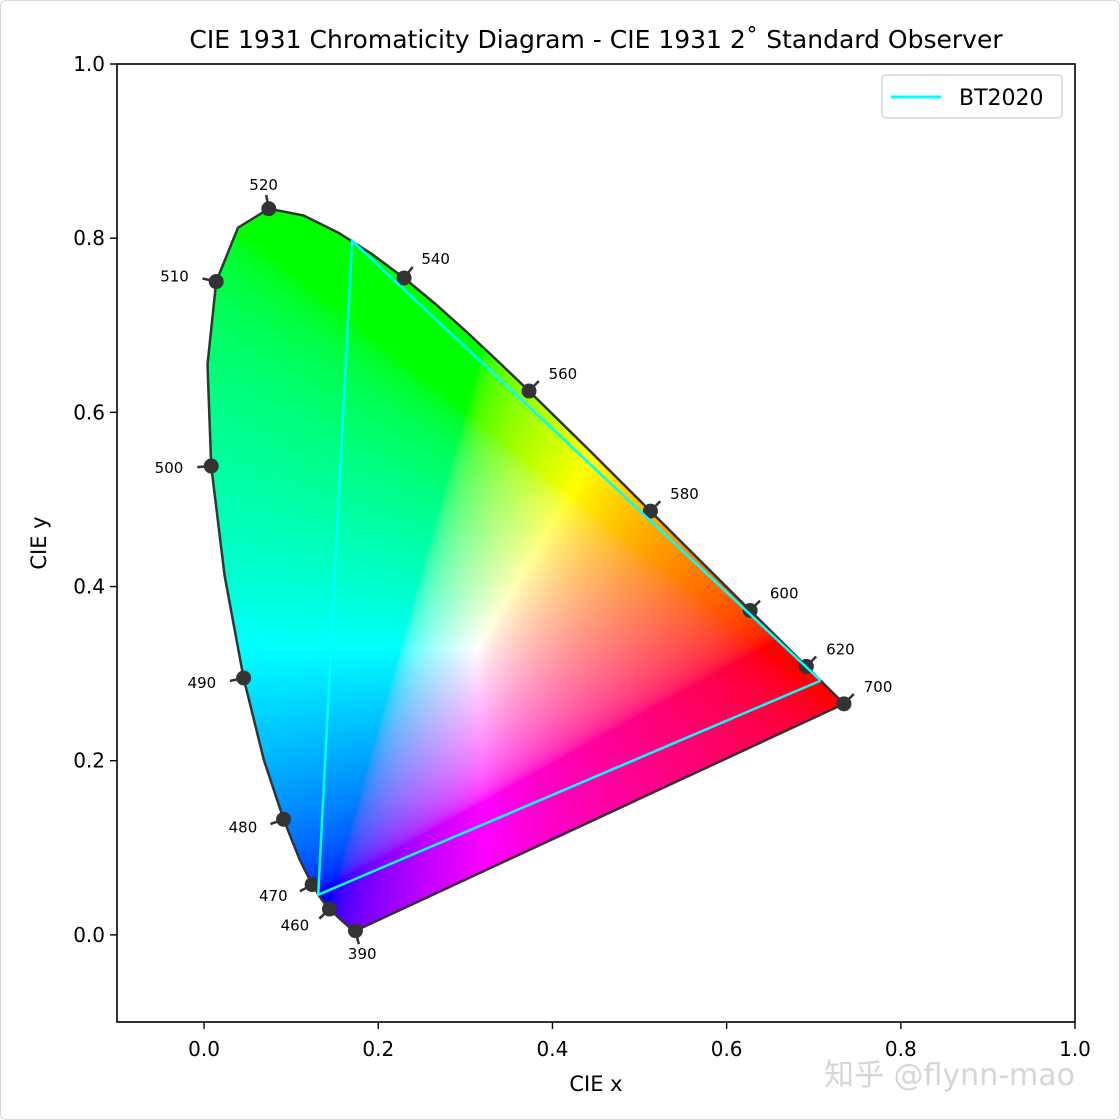 The image size is (1120, 1120). What do you see at coordinates (243, 827) in the screenshot?
I see `wavelength-label: 480` at bounding box center [243, 827].